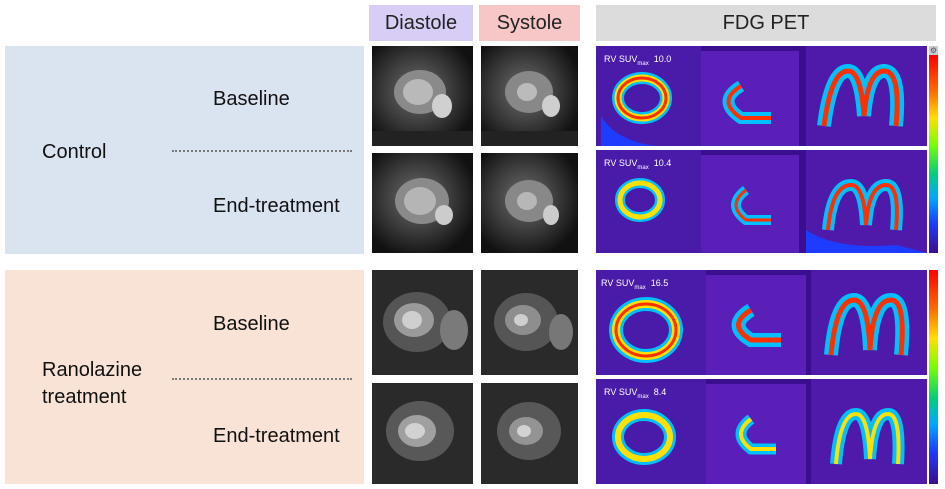  I want to click on pet-header: FDG PET, so click(766, 23).